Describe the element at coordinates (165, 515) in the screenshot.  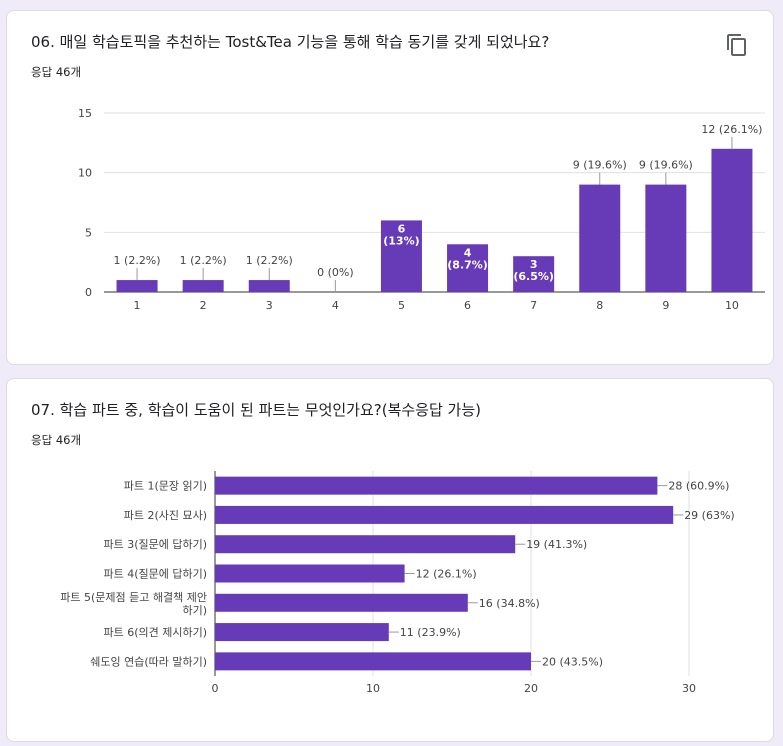
I see `y-category-label: 파트 2(사진 묘사)` at that location.